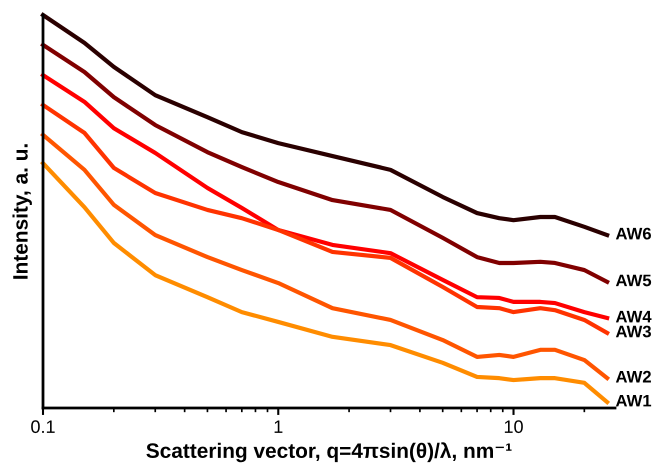  Describe the element at coordinates (633, 234) in the screenshot. I see `series-label: AW6` at that location.